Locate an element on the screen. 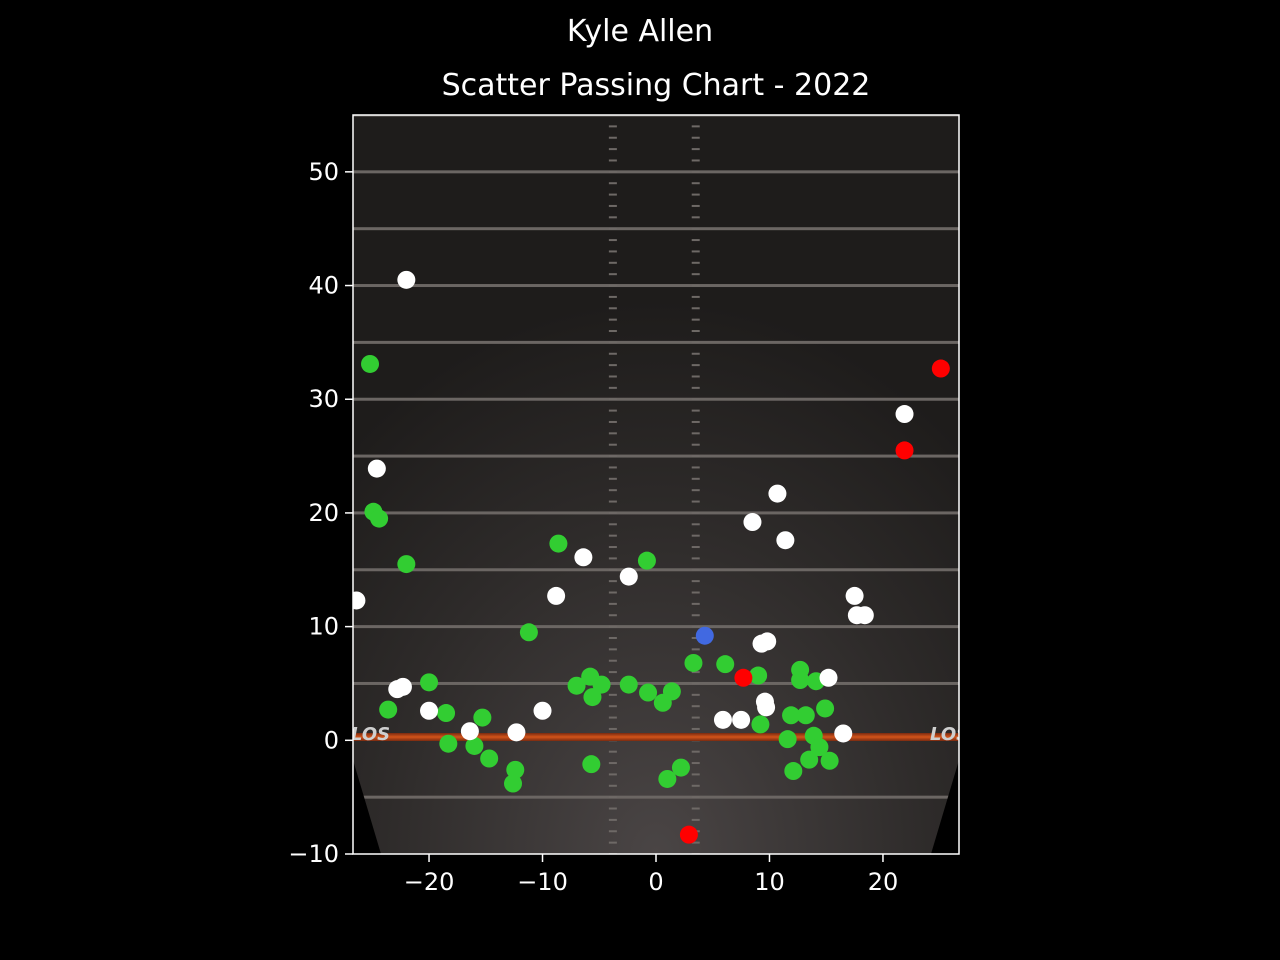 The image size is (1280, 960). field-edge-left is located at coordinates (367, 807).